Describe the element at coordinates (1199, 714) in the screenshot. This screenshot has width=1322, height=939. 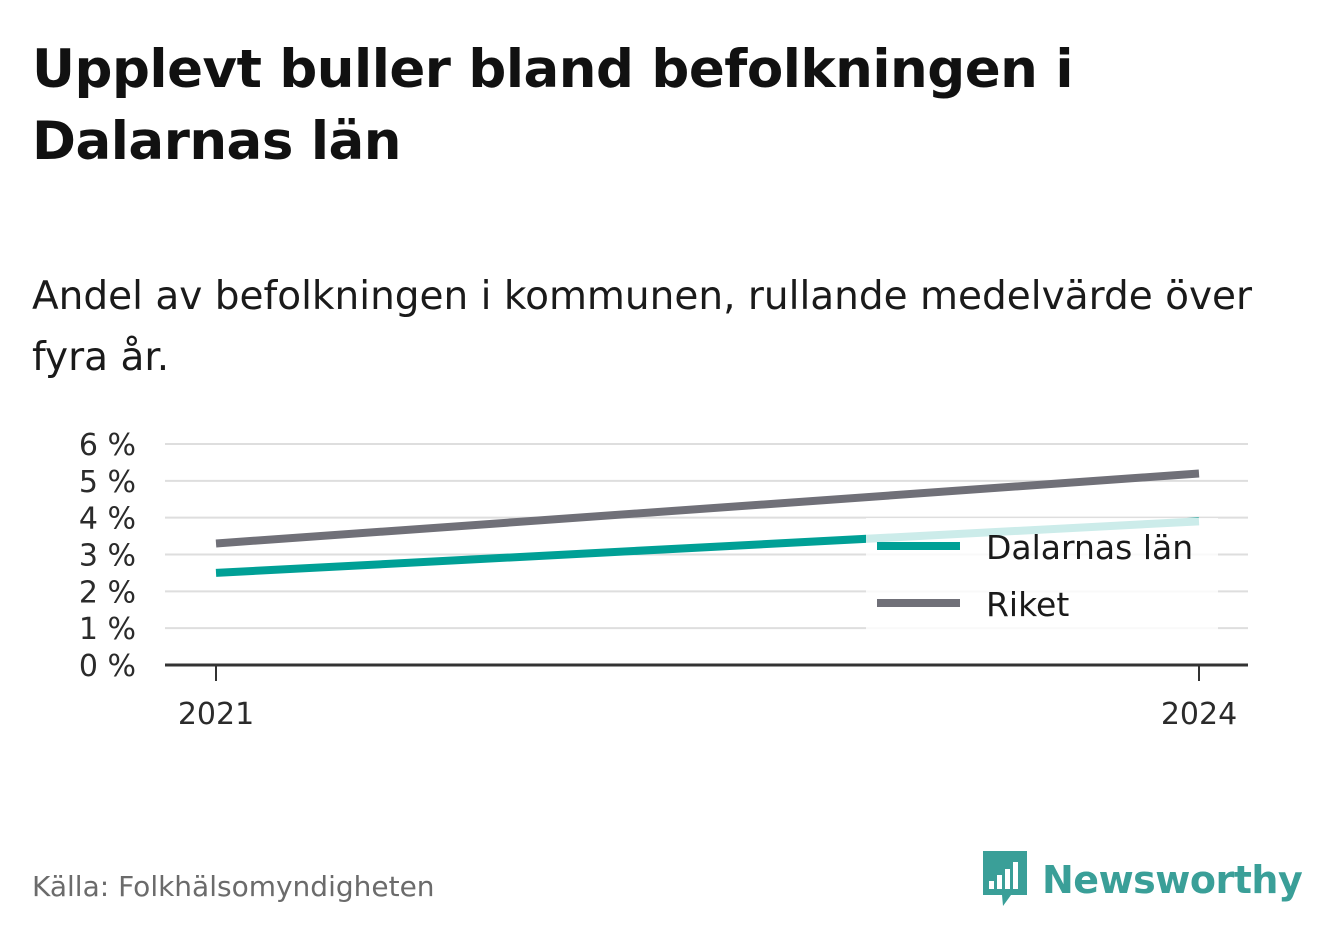
I see `x-tick-label-2024: 2024` at that location.